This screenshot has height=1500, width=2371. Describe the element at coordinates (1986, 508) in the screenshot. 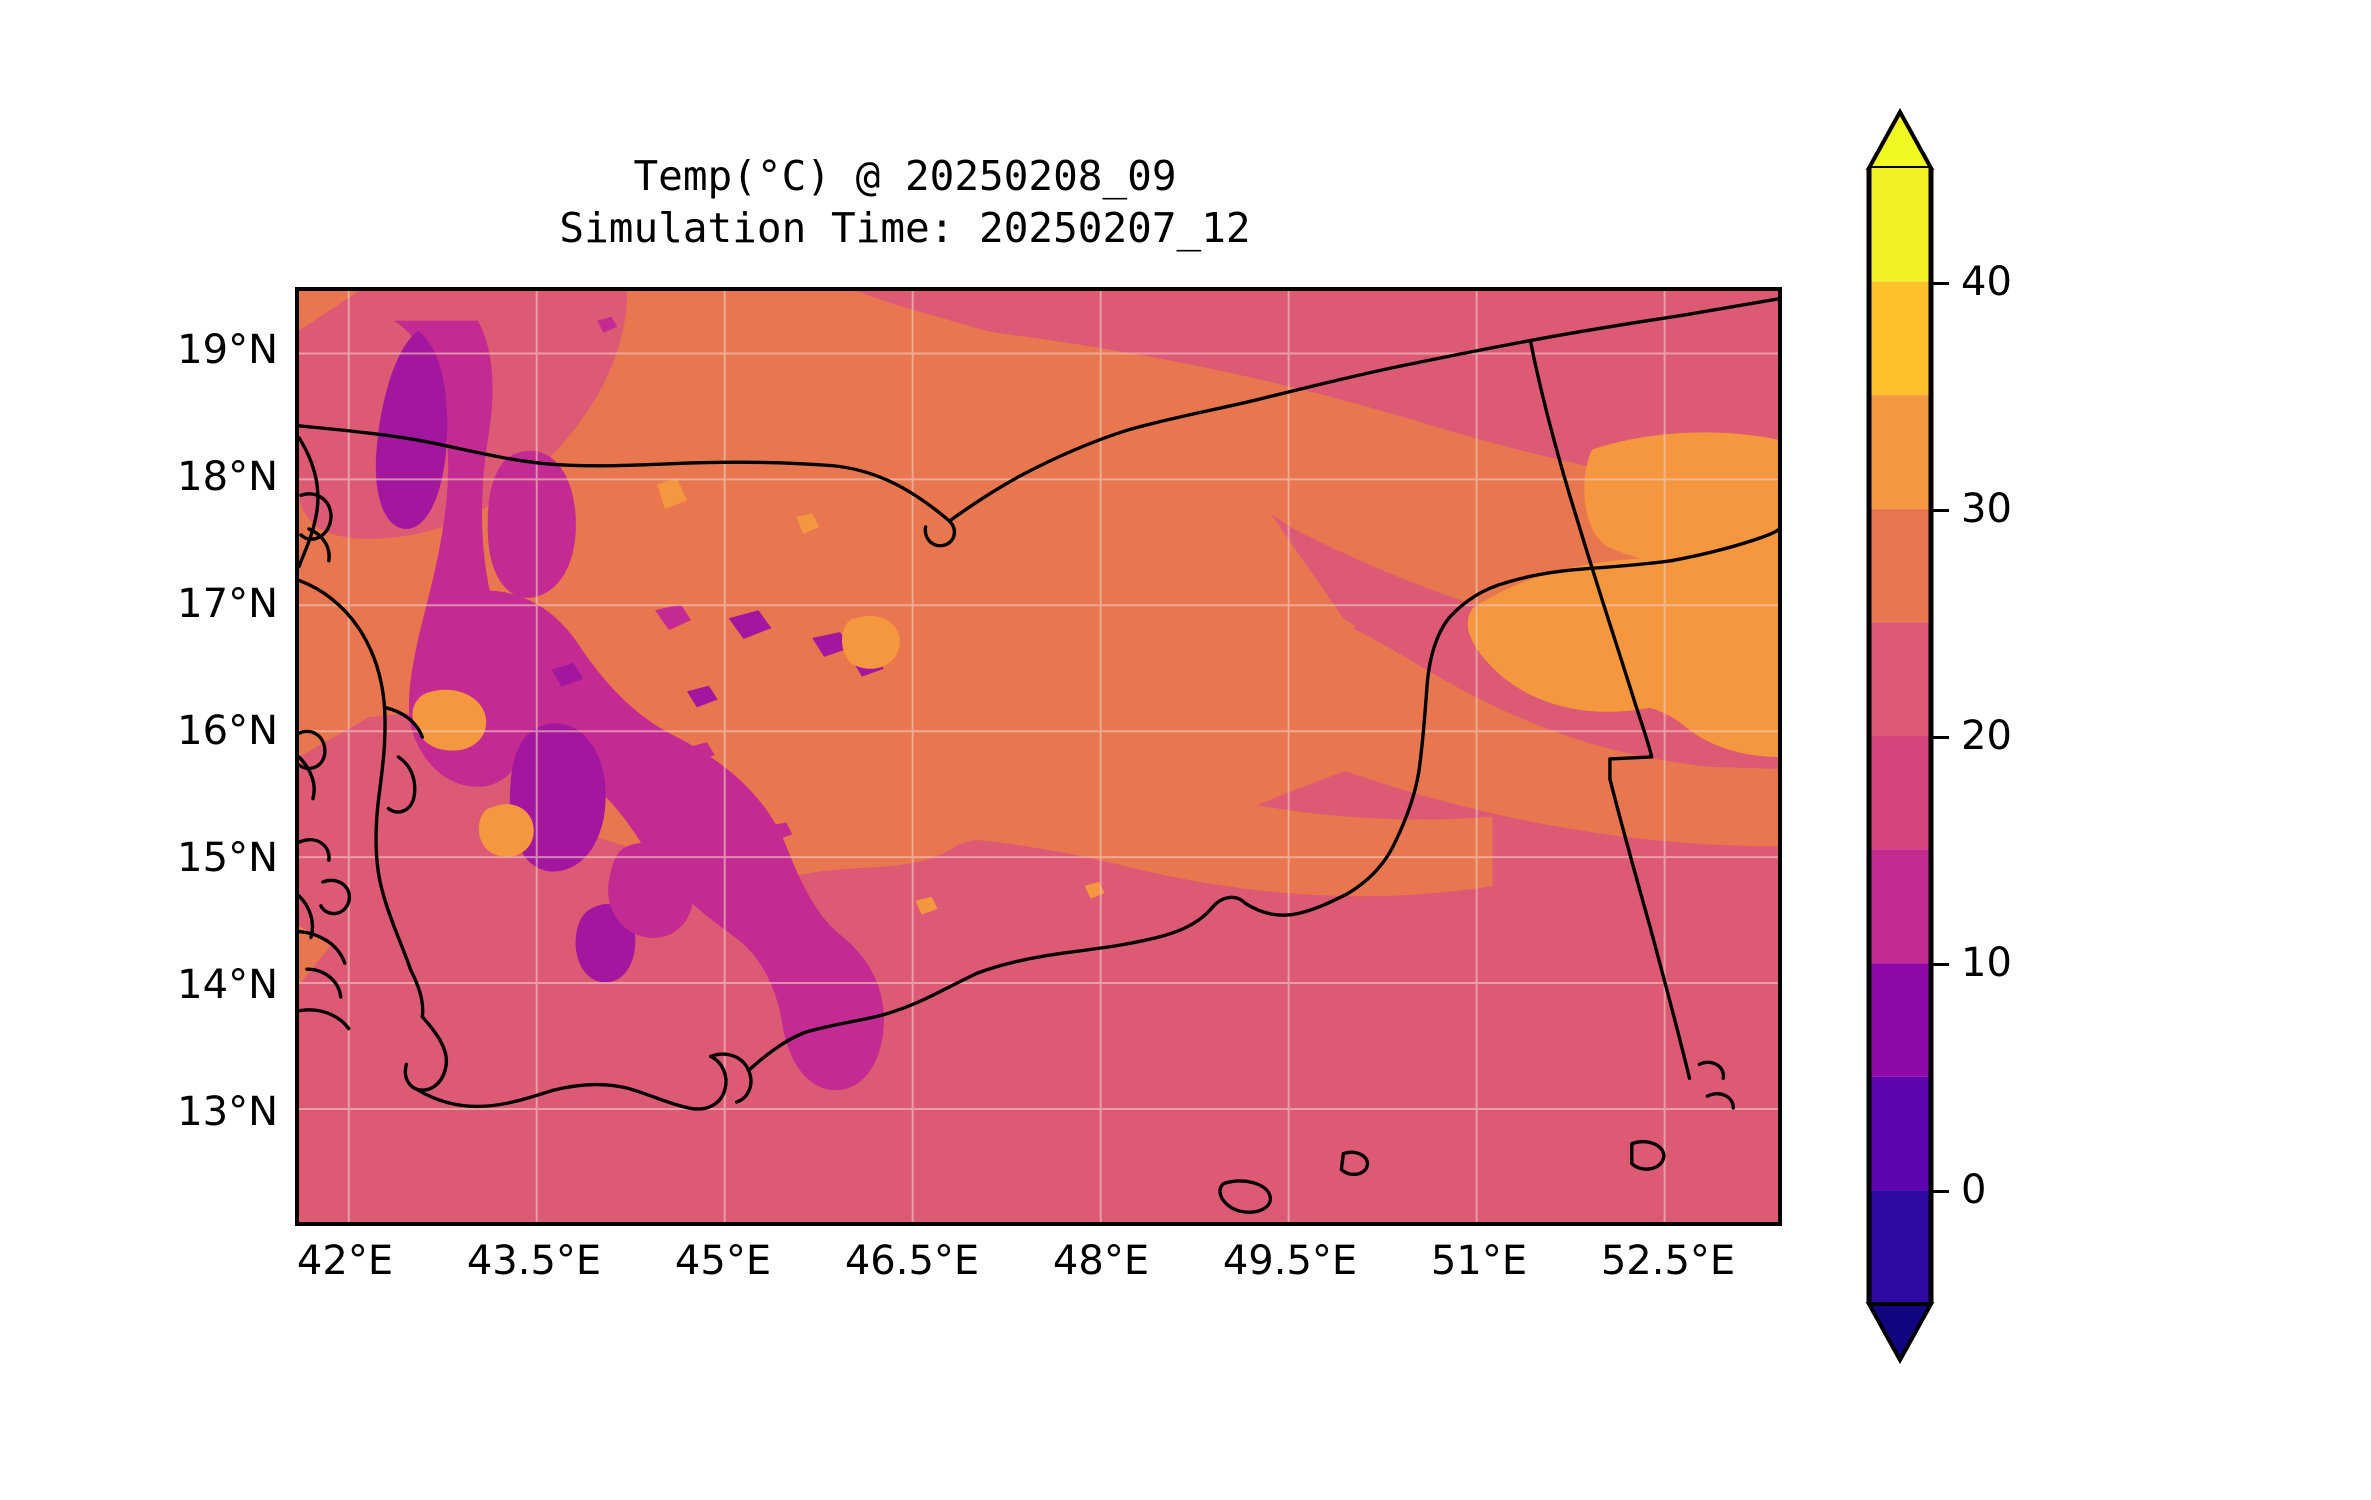

I see `colorbar-label-30: 30` at that location.